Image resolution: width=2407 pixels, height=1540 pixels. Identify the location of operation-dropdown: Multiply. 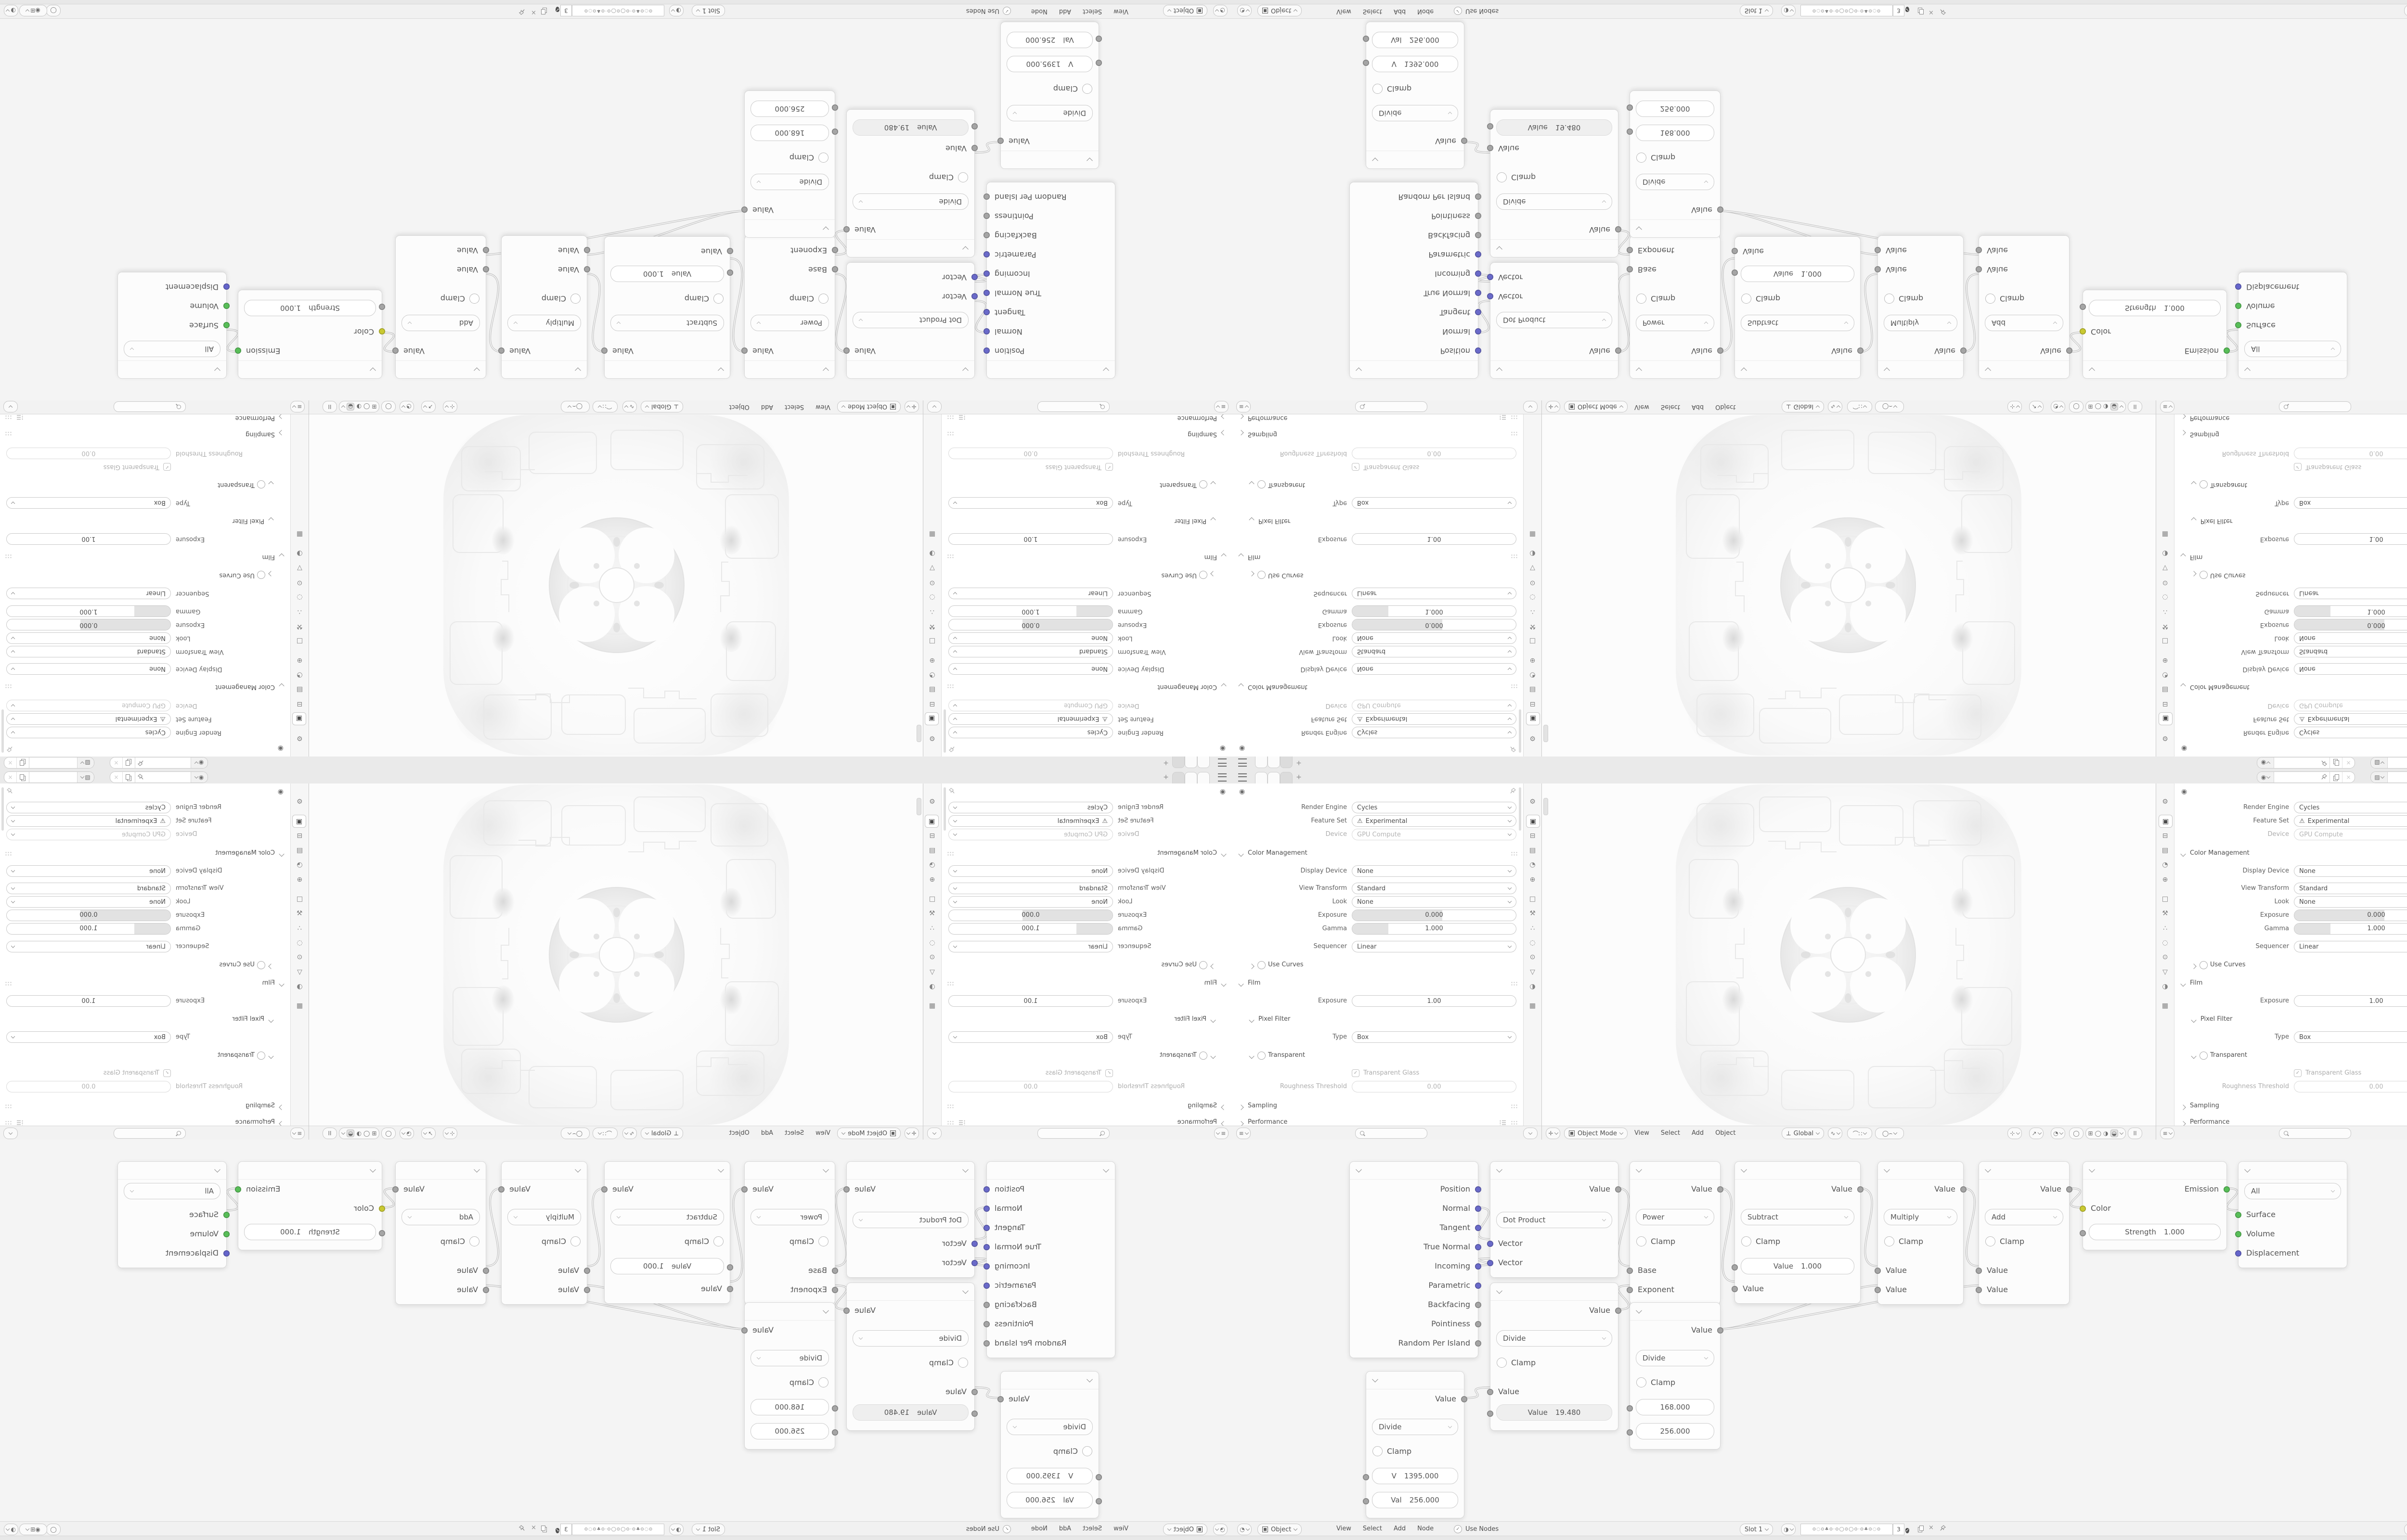
(1920, 1217).